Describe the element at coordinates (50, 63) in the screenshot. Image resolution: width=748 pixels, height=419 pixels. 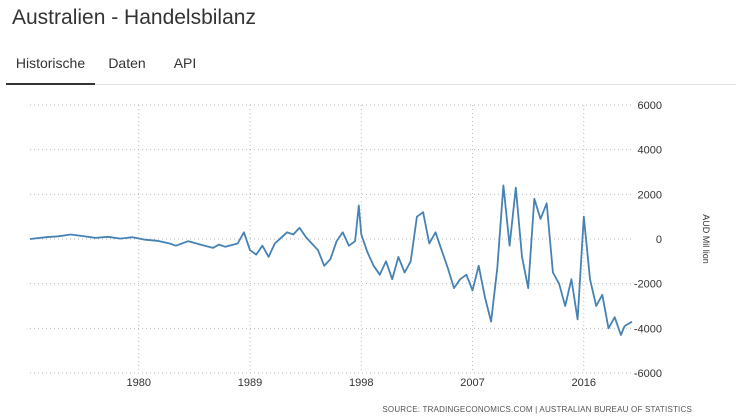
I see `tab-historische: Historische` at that location.